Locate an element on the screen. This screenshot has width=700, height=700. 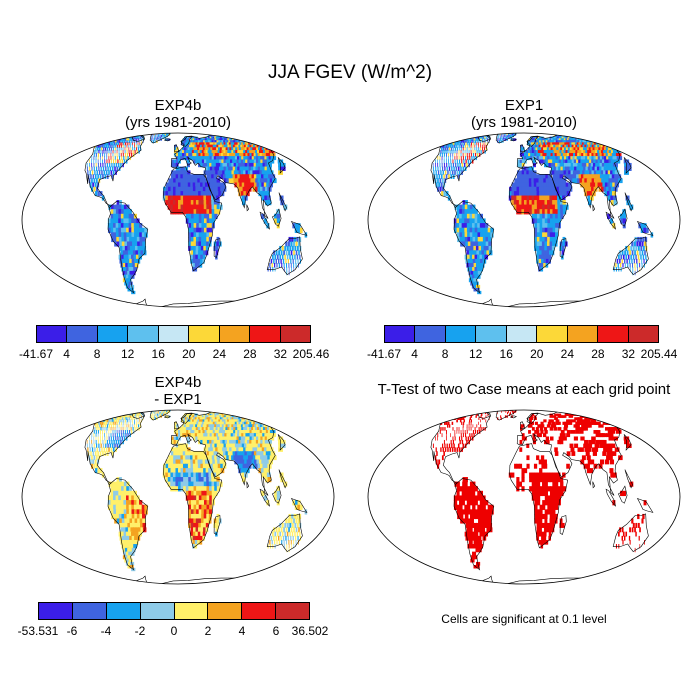
significance-note: Cells are significant at 0.1 level is located at coordinates (524, 619).